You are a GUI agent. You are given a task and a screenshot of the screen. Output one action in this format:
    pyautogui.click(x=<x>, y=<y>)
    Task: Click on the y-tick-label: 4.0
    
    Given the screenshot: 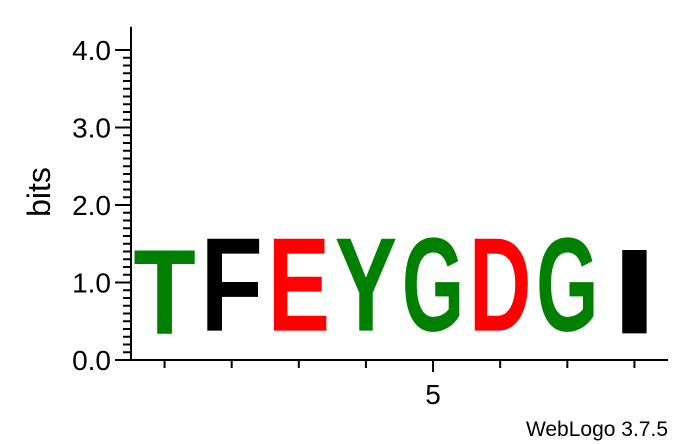 What is the action you would take?
    pyautogui.click(x=91, y=50)
    